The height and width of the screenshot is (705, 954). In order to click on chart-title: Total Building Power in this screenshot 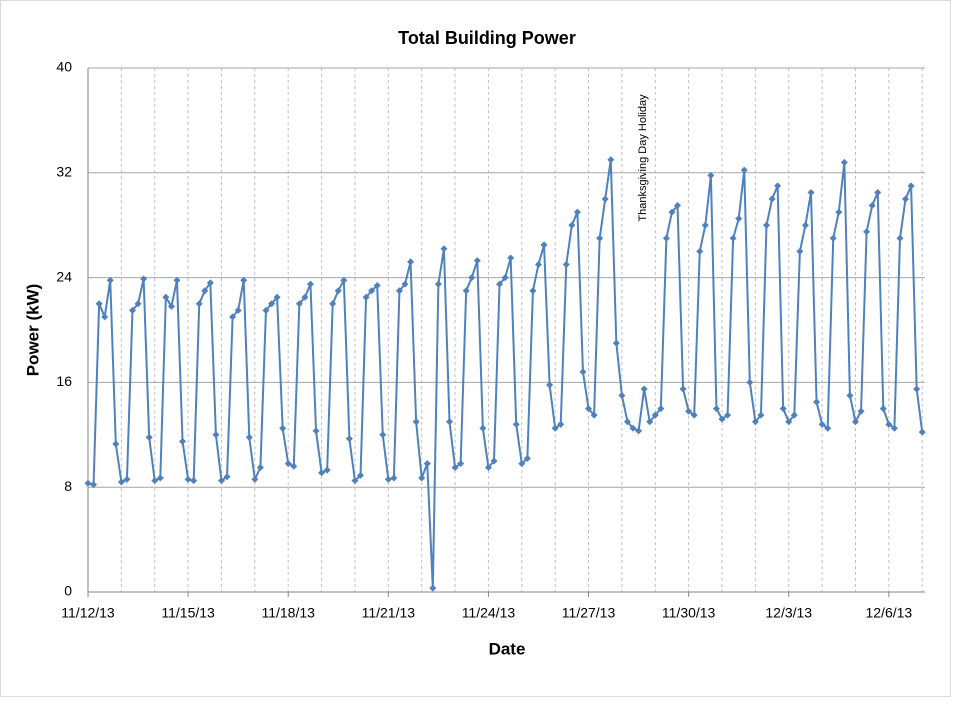, I will do `click(487, 38)`.